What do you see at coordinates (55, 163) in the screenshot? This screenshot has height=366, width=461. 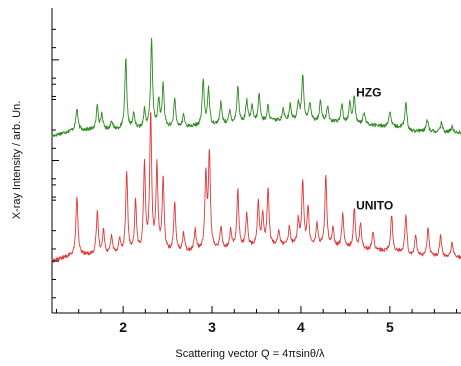 I see `y-axis-ticks` at bounding box center [55, 163].